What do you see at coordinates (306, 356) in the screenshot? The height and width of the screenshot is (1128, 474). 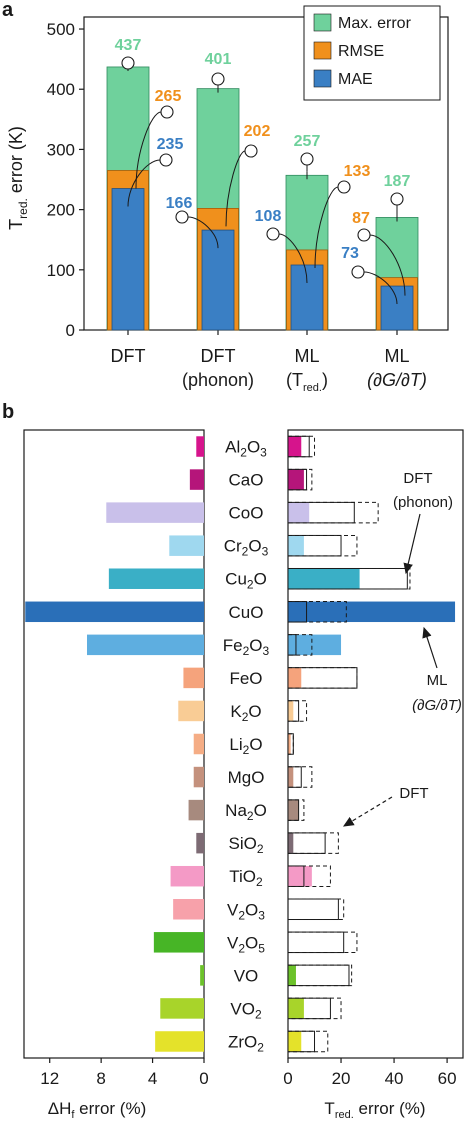 I see `xtick-ml-tred-line1: ML` at bounding box center [306, 356].